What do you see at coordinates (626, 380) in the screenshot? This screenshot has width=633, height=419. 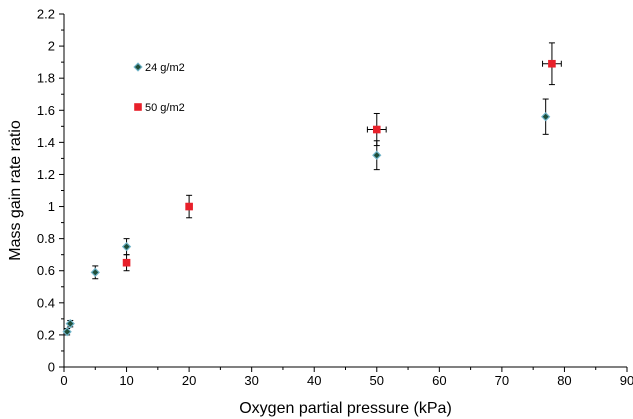 I see `x-tick-label: 90` at bounding box center [626, 380].